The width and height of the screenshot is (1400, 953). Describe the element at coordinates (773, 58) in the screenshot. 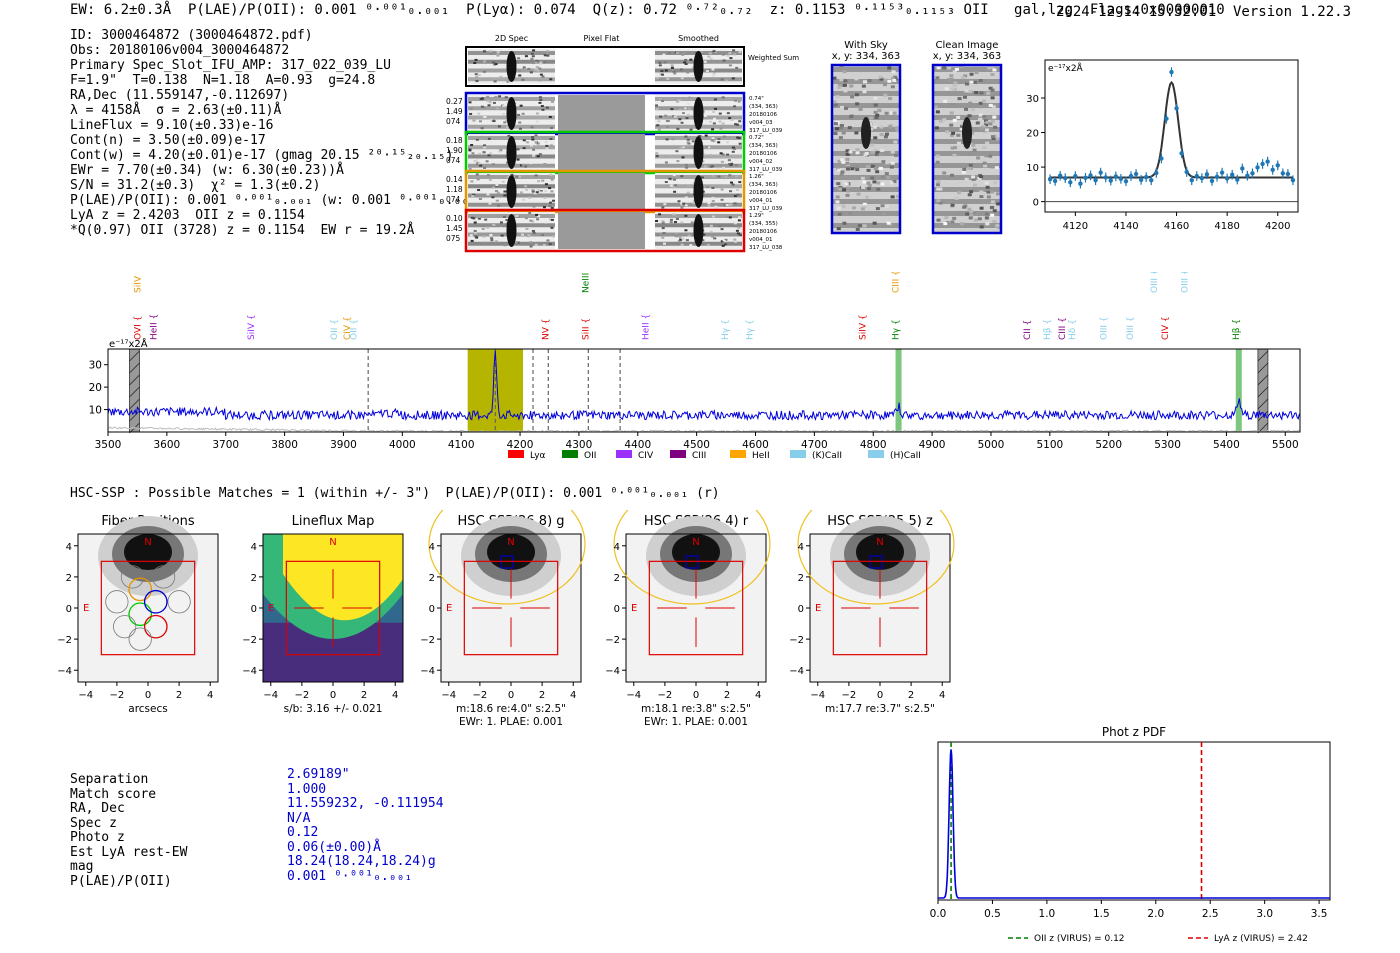

I see `weighted-sum-label: Weighted Sum` at that location.